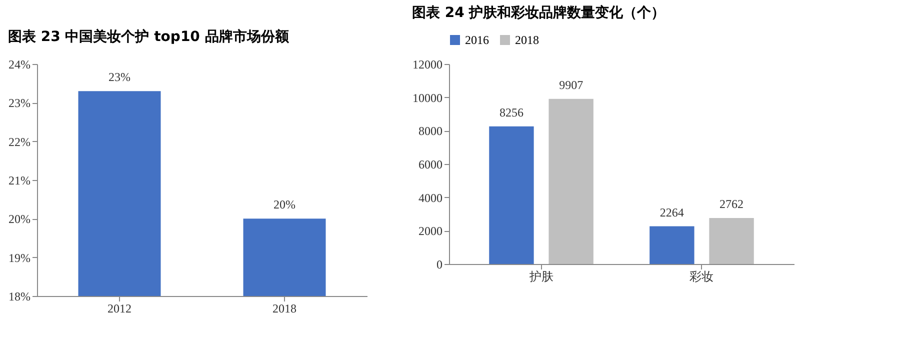 Image resolution: width=921 pixels, height=342 pixels. Describe the element at coordinates (430, 131) in the screenshot. I see `y-tick-label: 8000` at that location.